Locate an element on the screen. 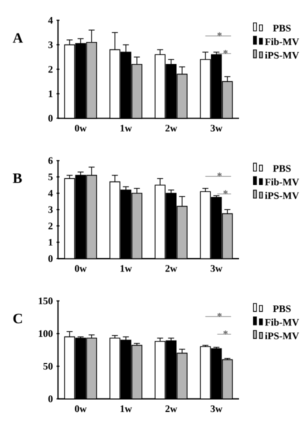 This screenshot has width=306, height=421. y-tick-label: 150 is located at coordinates (45, 301).